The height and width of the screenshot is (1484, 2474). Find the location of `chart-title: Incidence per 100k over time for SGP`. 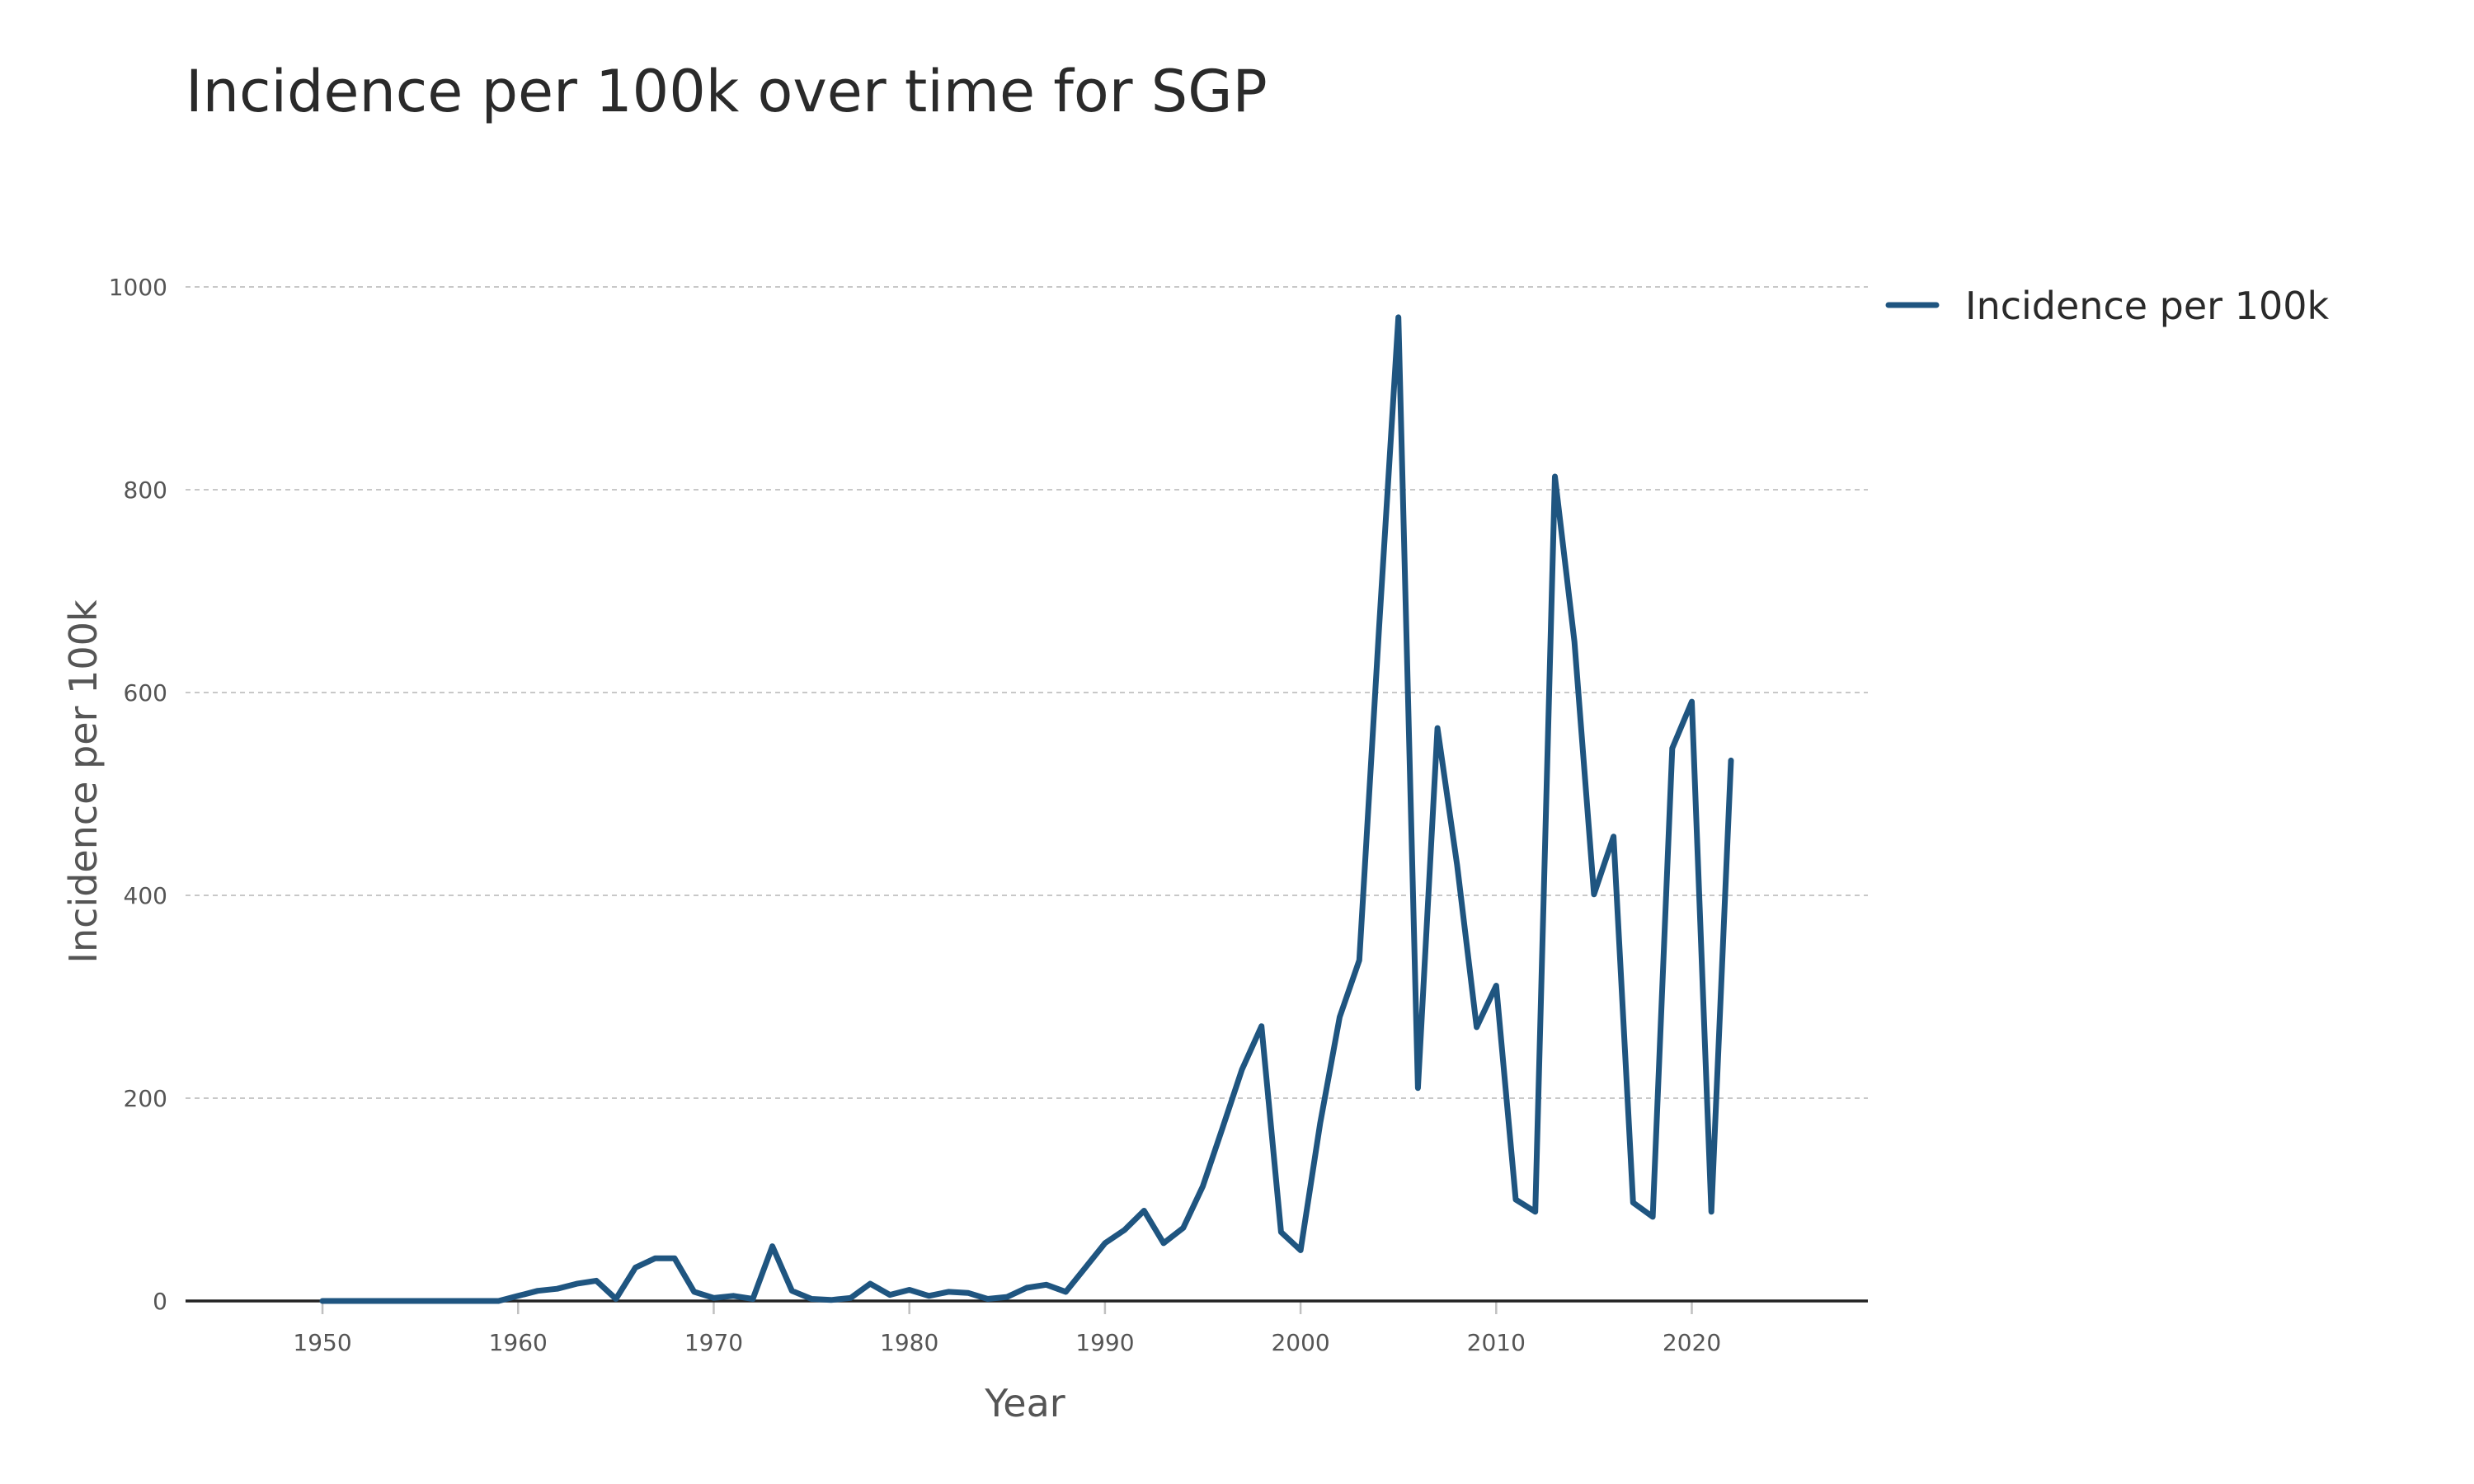

chart-title: Incidence per 100k over time for SGP is located at coordinates (727, 91).